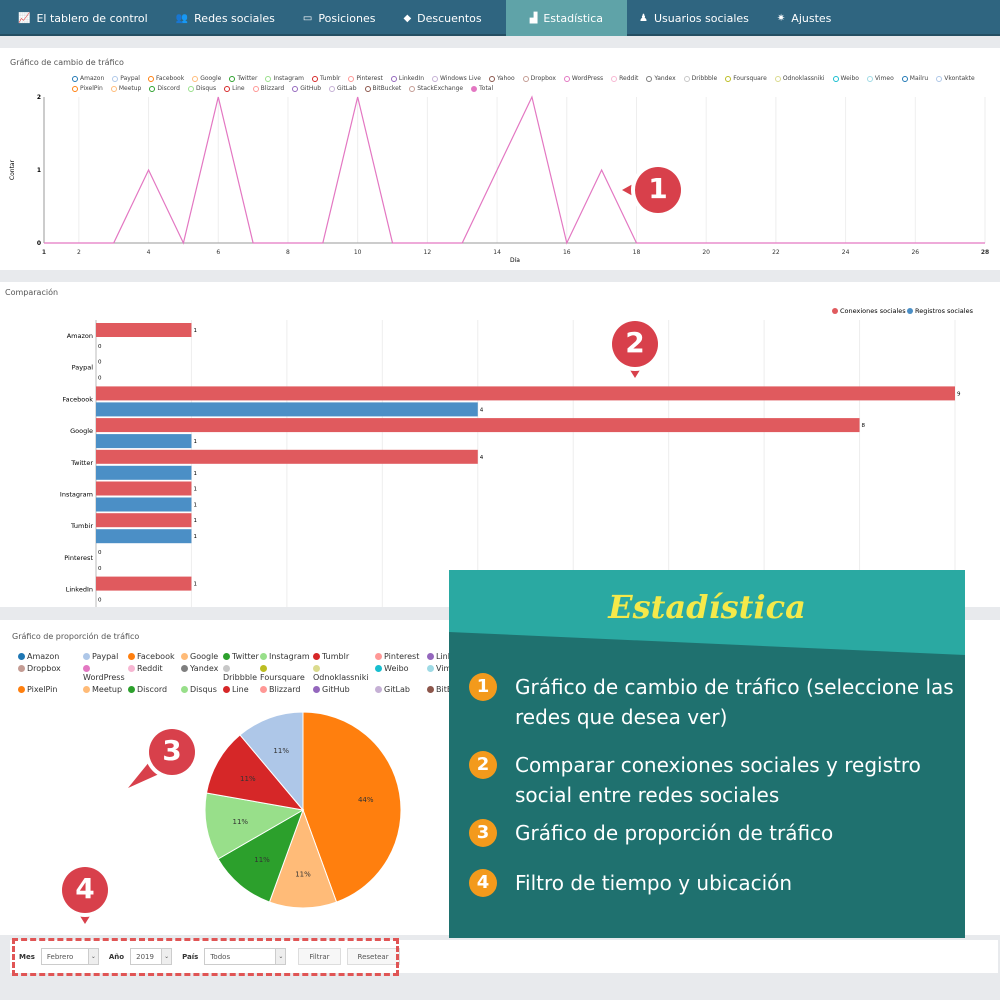  Describe the element at coordinates (254, 826) in the screenshot. I see `pie-slice-Instagram` at that location.